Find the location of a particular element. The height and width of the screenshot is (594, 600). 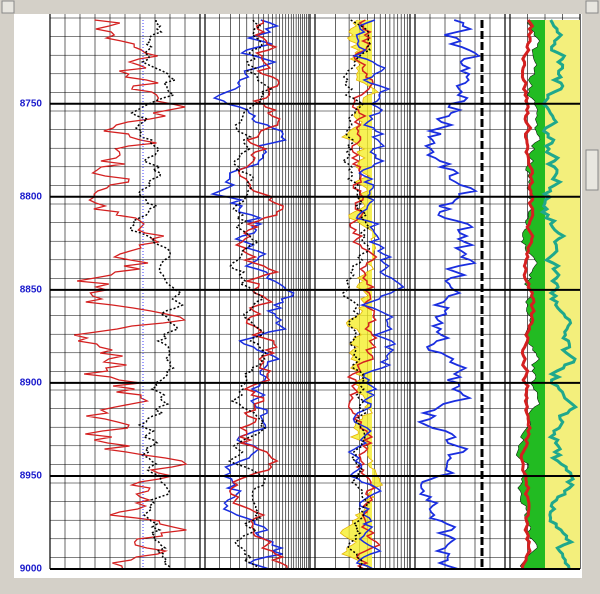

scroll-thumb is located at coordinates (592, 170).